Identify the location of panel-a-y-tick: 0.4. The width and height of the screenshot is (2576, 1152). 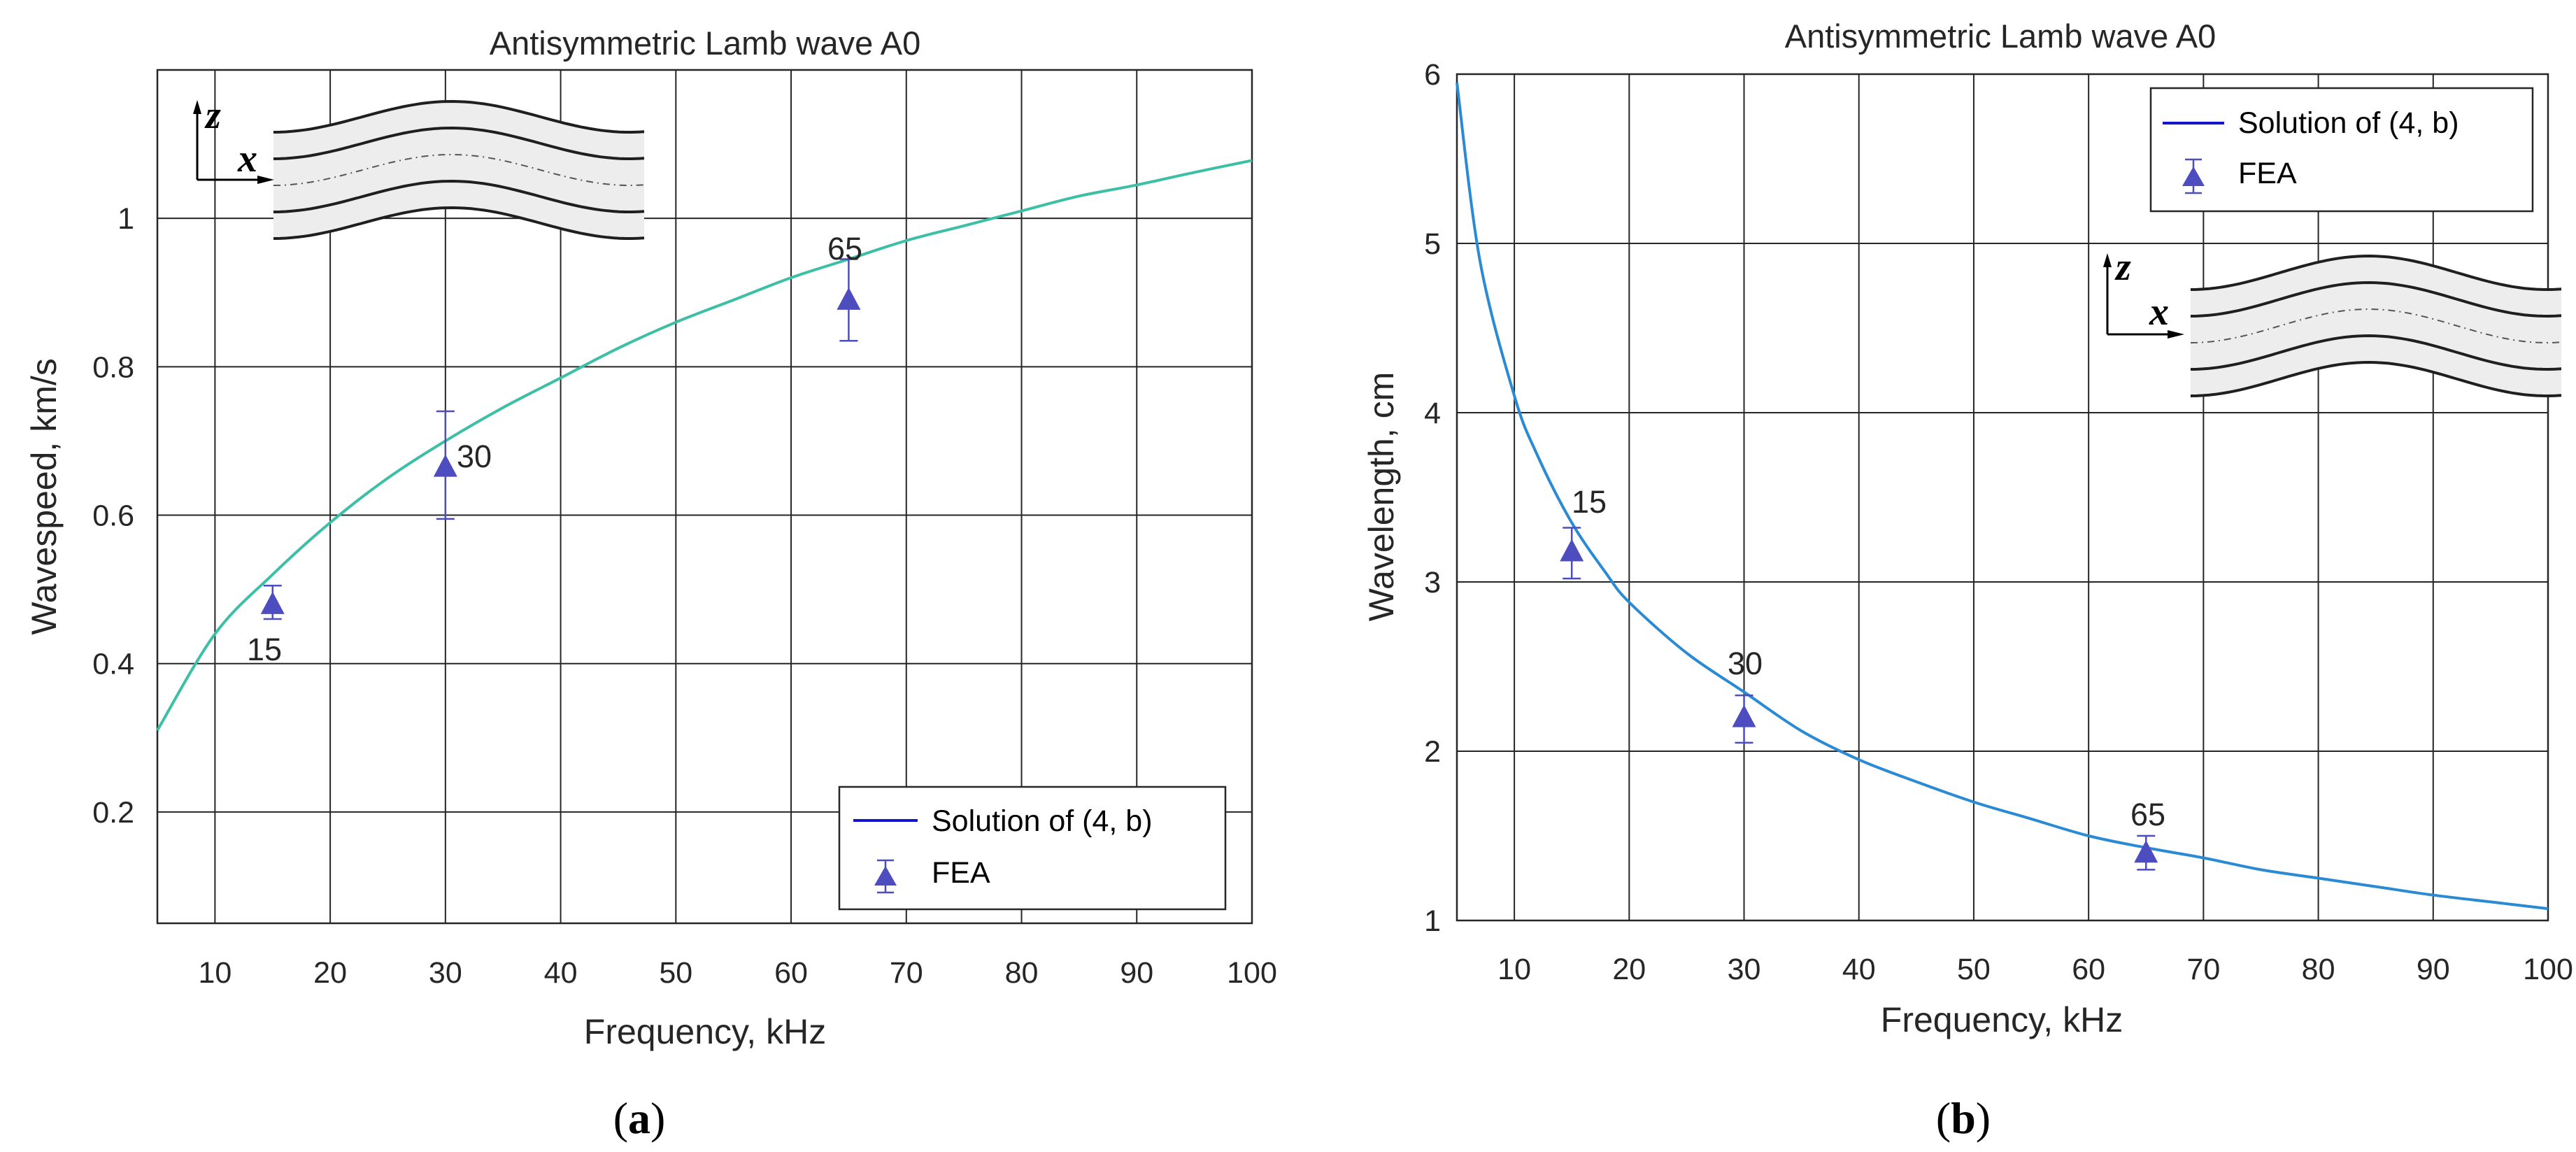
(113, 664).